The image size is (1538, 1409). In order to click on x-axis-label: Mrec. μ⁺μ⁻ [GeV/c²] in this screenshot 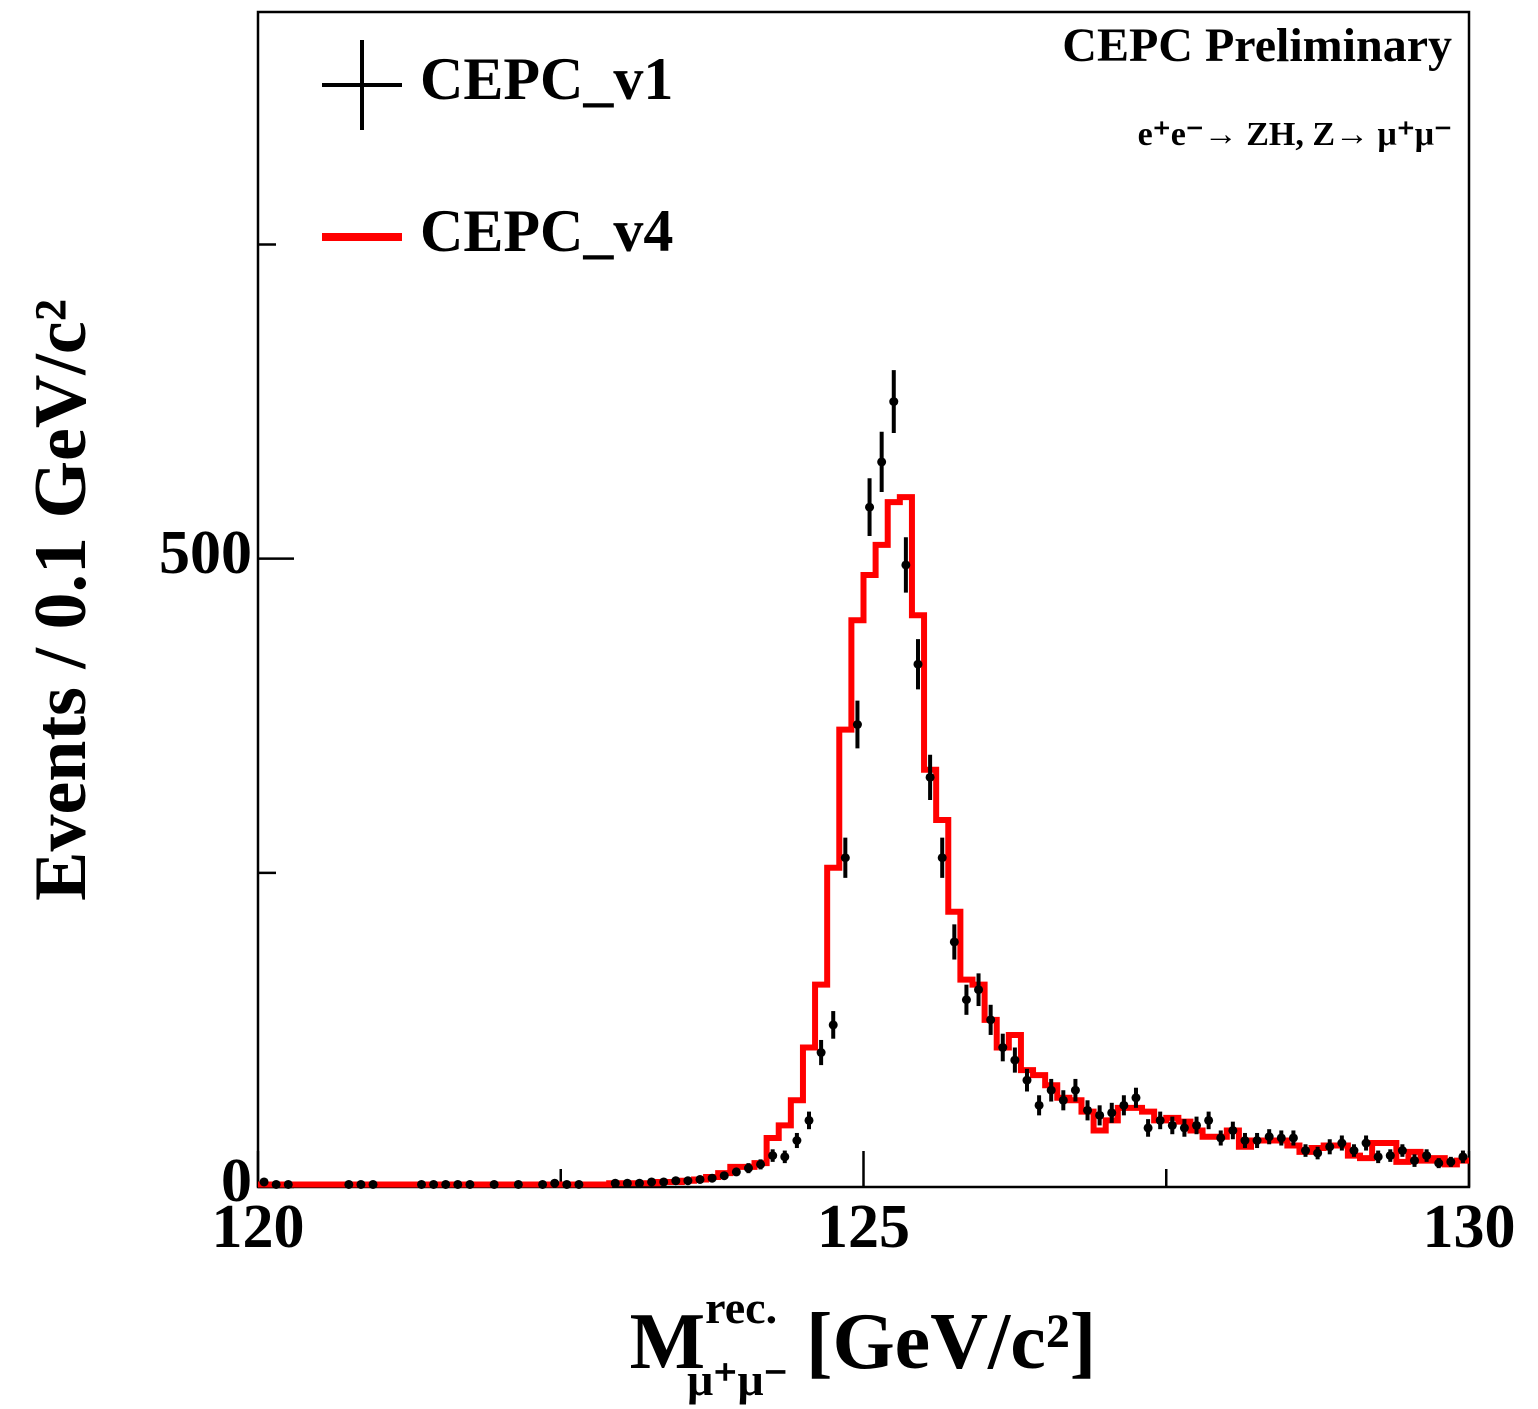, I will do `click(863, 1343)`.